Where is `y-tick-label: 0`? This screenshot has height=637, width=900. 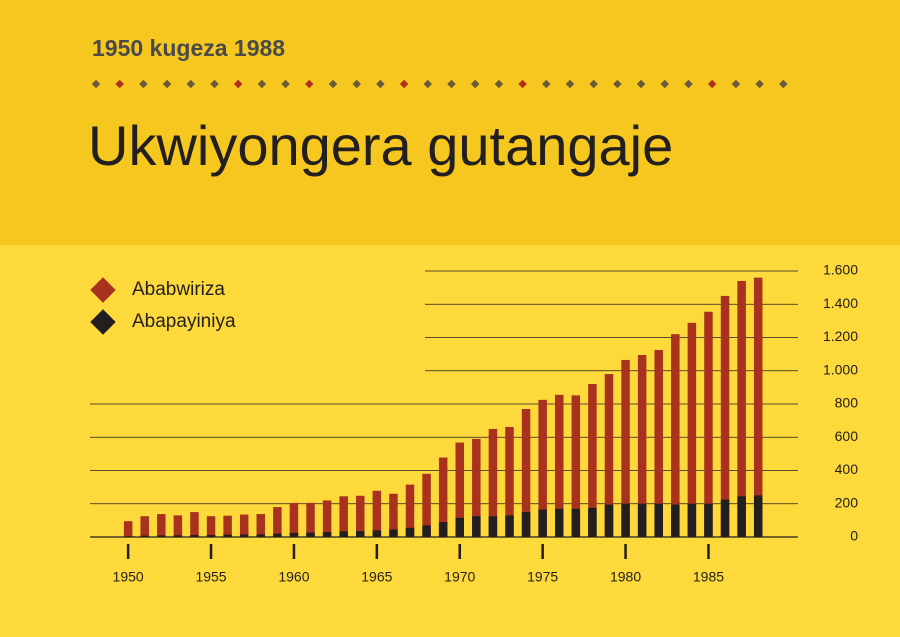
y-tick-label: 0 is located at coordinates (854, 536).